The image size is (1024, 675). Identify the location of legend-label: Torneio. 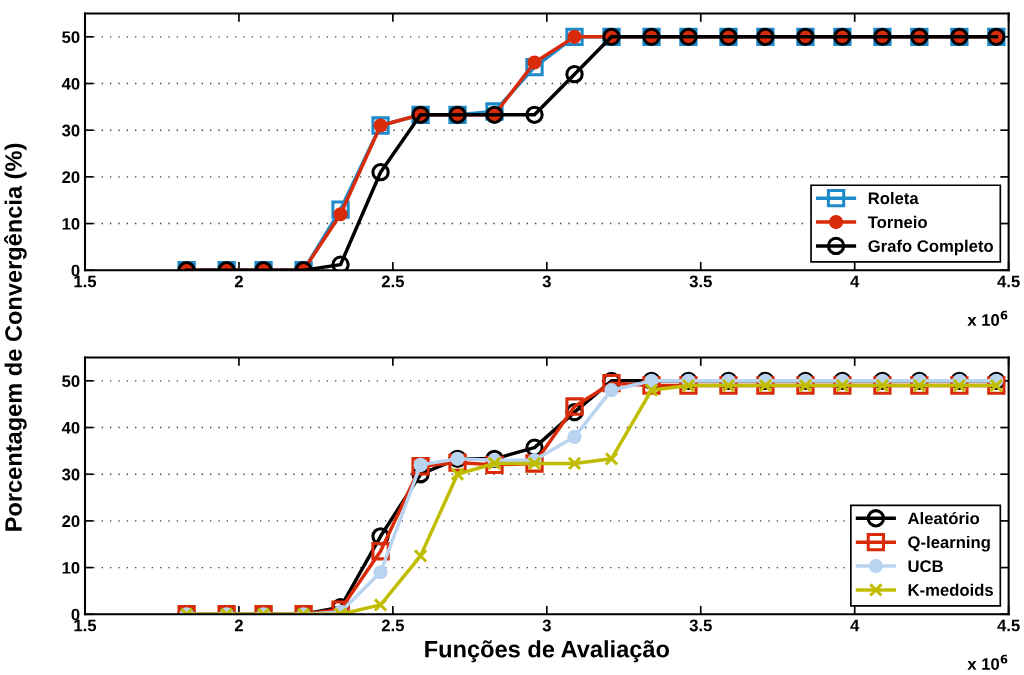
(897, 222).